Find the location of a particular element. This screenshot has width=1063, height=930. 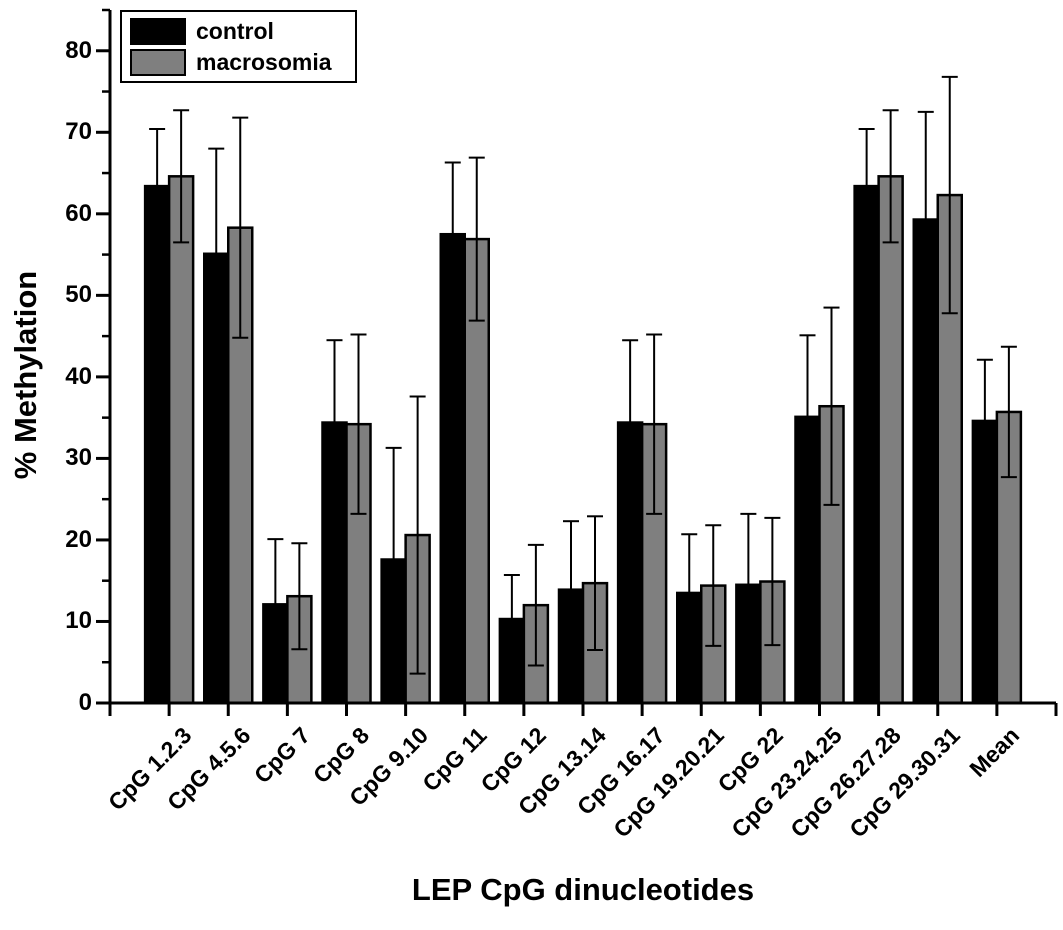

y-tick-label: 20 is located at coordinates (78, 539).